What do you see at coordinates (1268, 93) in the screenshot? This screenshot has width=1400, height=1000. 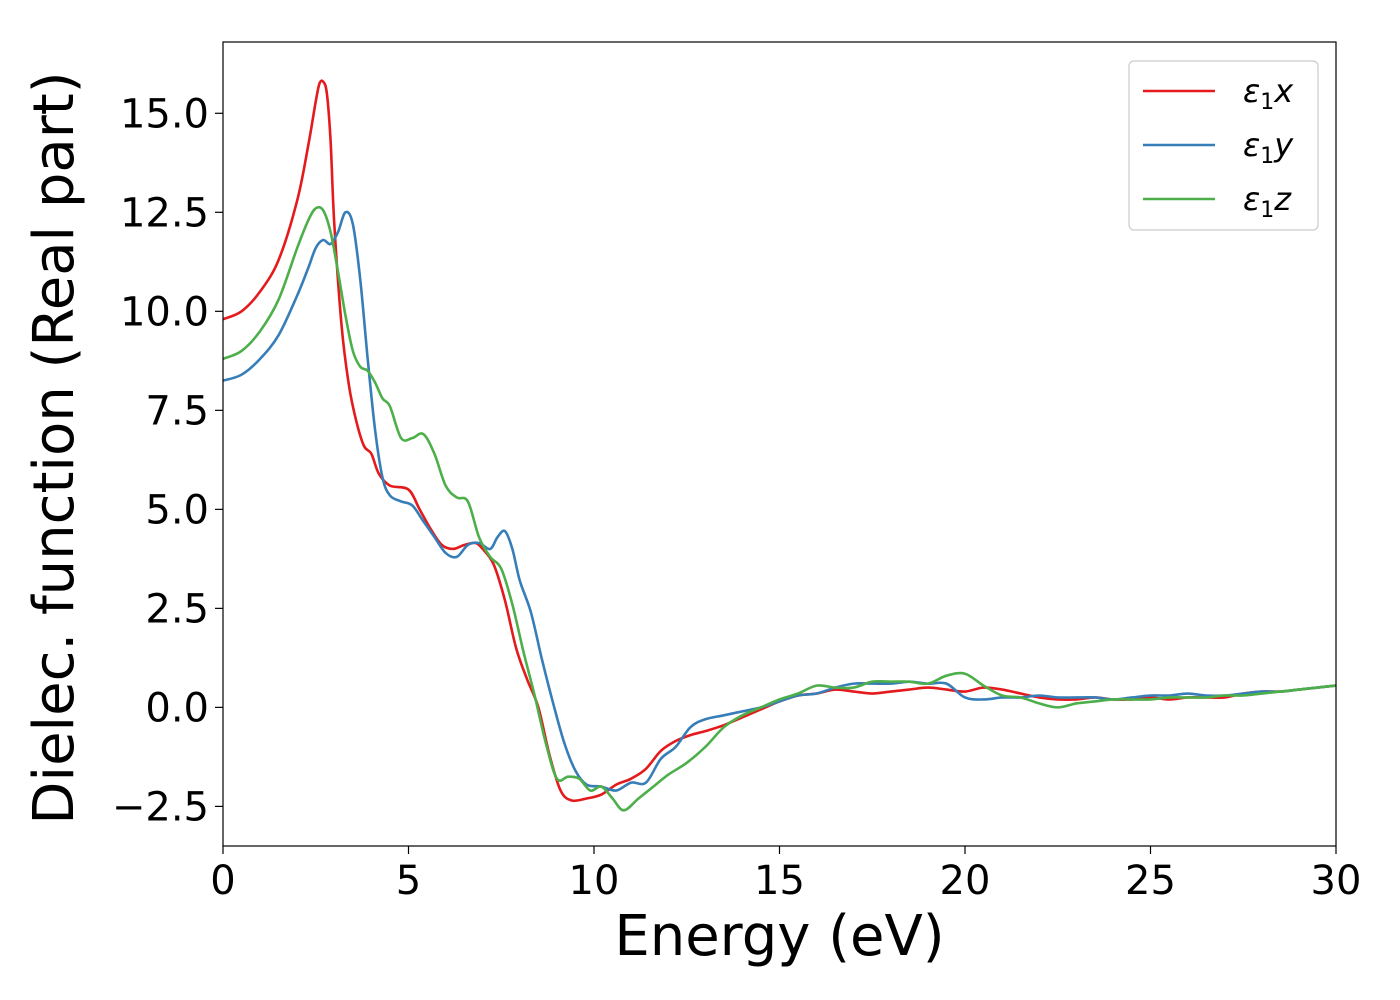 I see `legend-label-x: ε1x` at bounding box center [1268, 93].